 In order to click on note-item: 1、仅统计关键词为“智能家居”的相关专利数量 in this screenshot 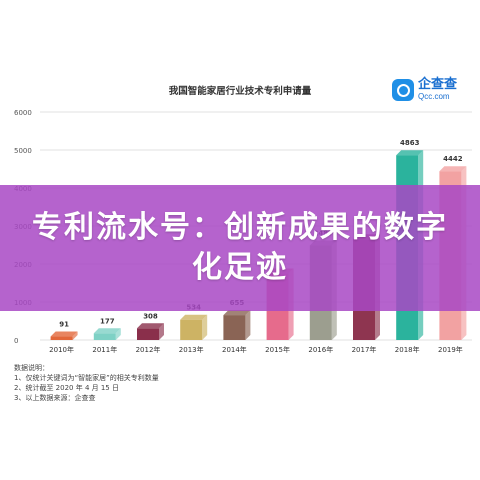, I will do `click(86, 378)`.